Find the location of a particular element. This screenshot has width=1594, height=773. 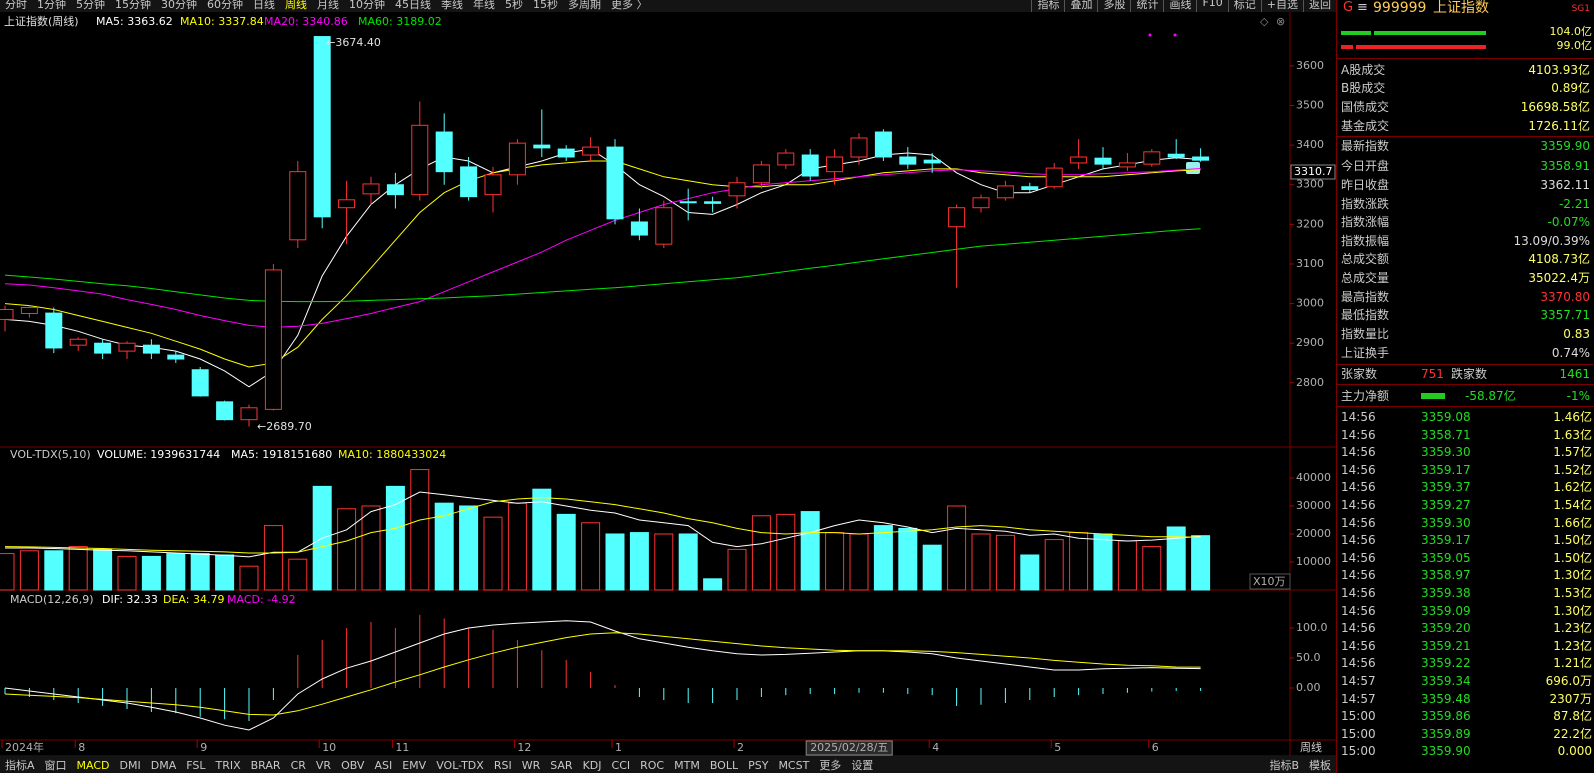

period-button: 45日线 is located at coordinates (413, 5).